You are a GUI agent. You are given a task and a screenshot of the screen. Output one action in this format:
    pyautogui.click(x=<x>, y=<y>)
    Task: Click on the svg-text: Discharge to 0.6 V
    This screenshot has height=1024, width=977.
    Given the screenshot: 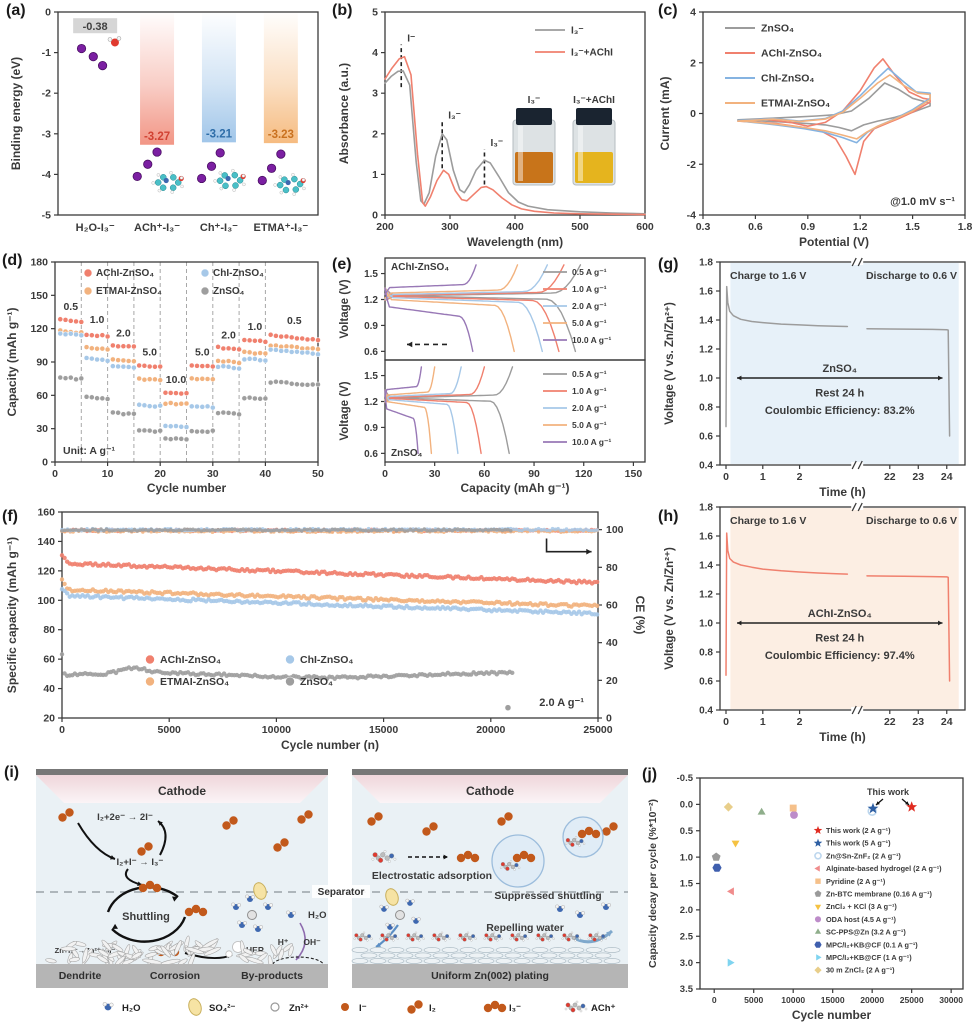 What is the action you would take?
    pyautogui.click(x=911, y=521)
    